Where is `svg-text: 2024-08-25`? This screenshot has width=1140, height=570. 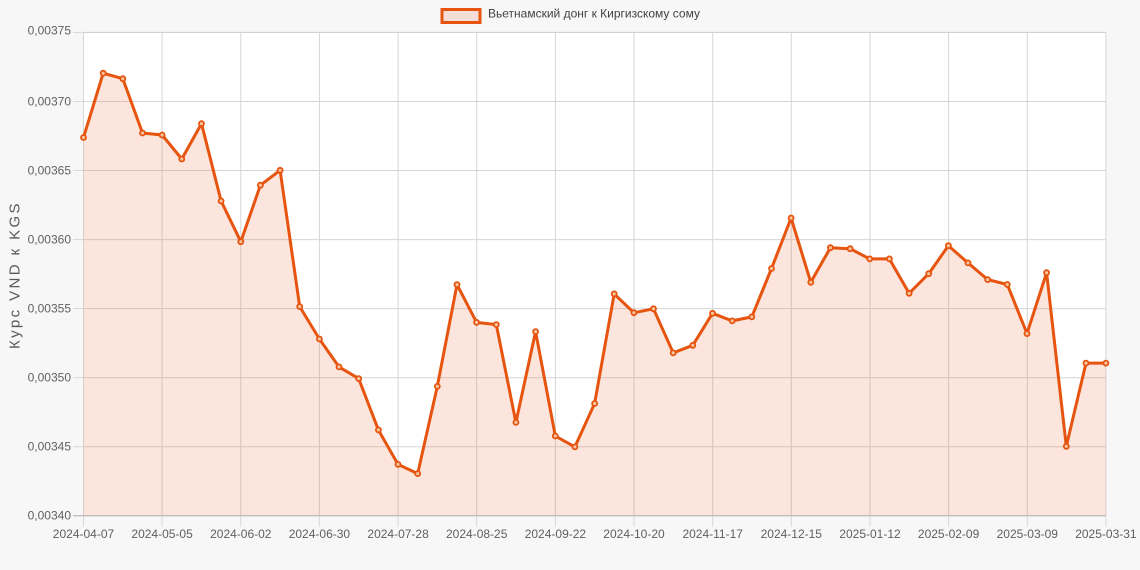 svg-text: 2024-08-25 is located at coordinates (477, 534).